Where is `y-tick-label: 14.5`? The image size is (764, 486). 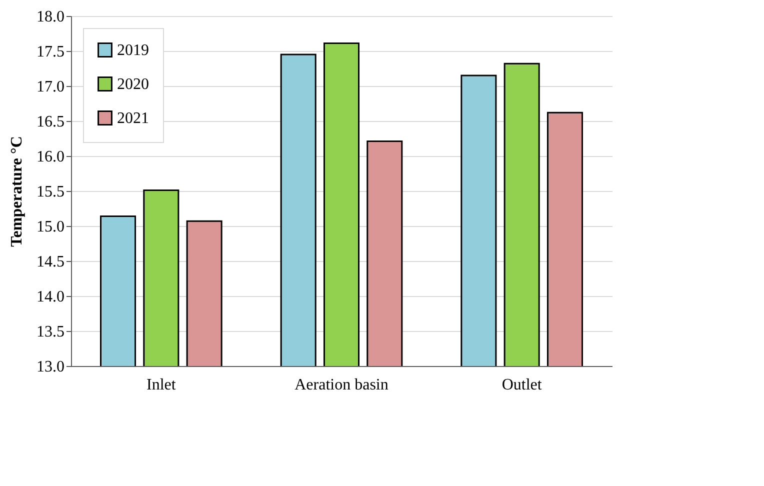 y-tick-label: 14.5 is located at coordinates (50, 262).